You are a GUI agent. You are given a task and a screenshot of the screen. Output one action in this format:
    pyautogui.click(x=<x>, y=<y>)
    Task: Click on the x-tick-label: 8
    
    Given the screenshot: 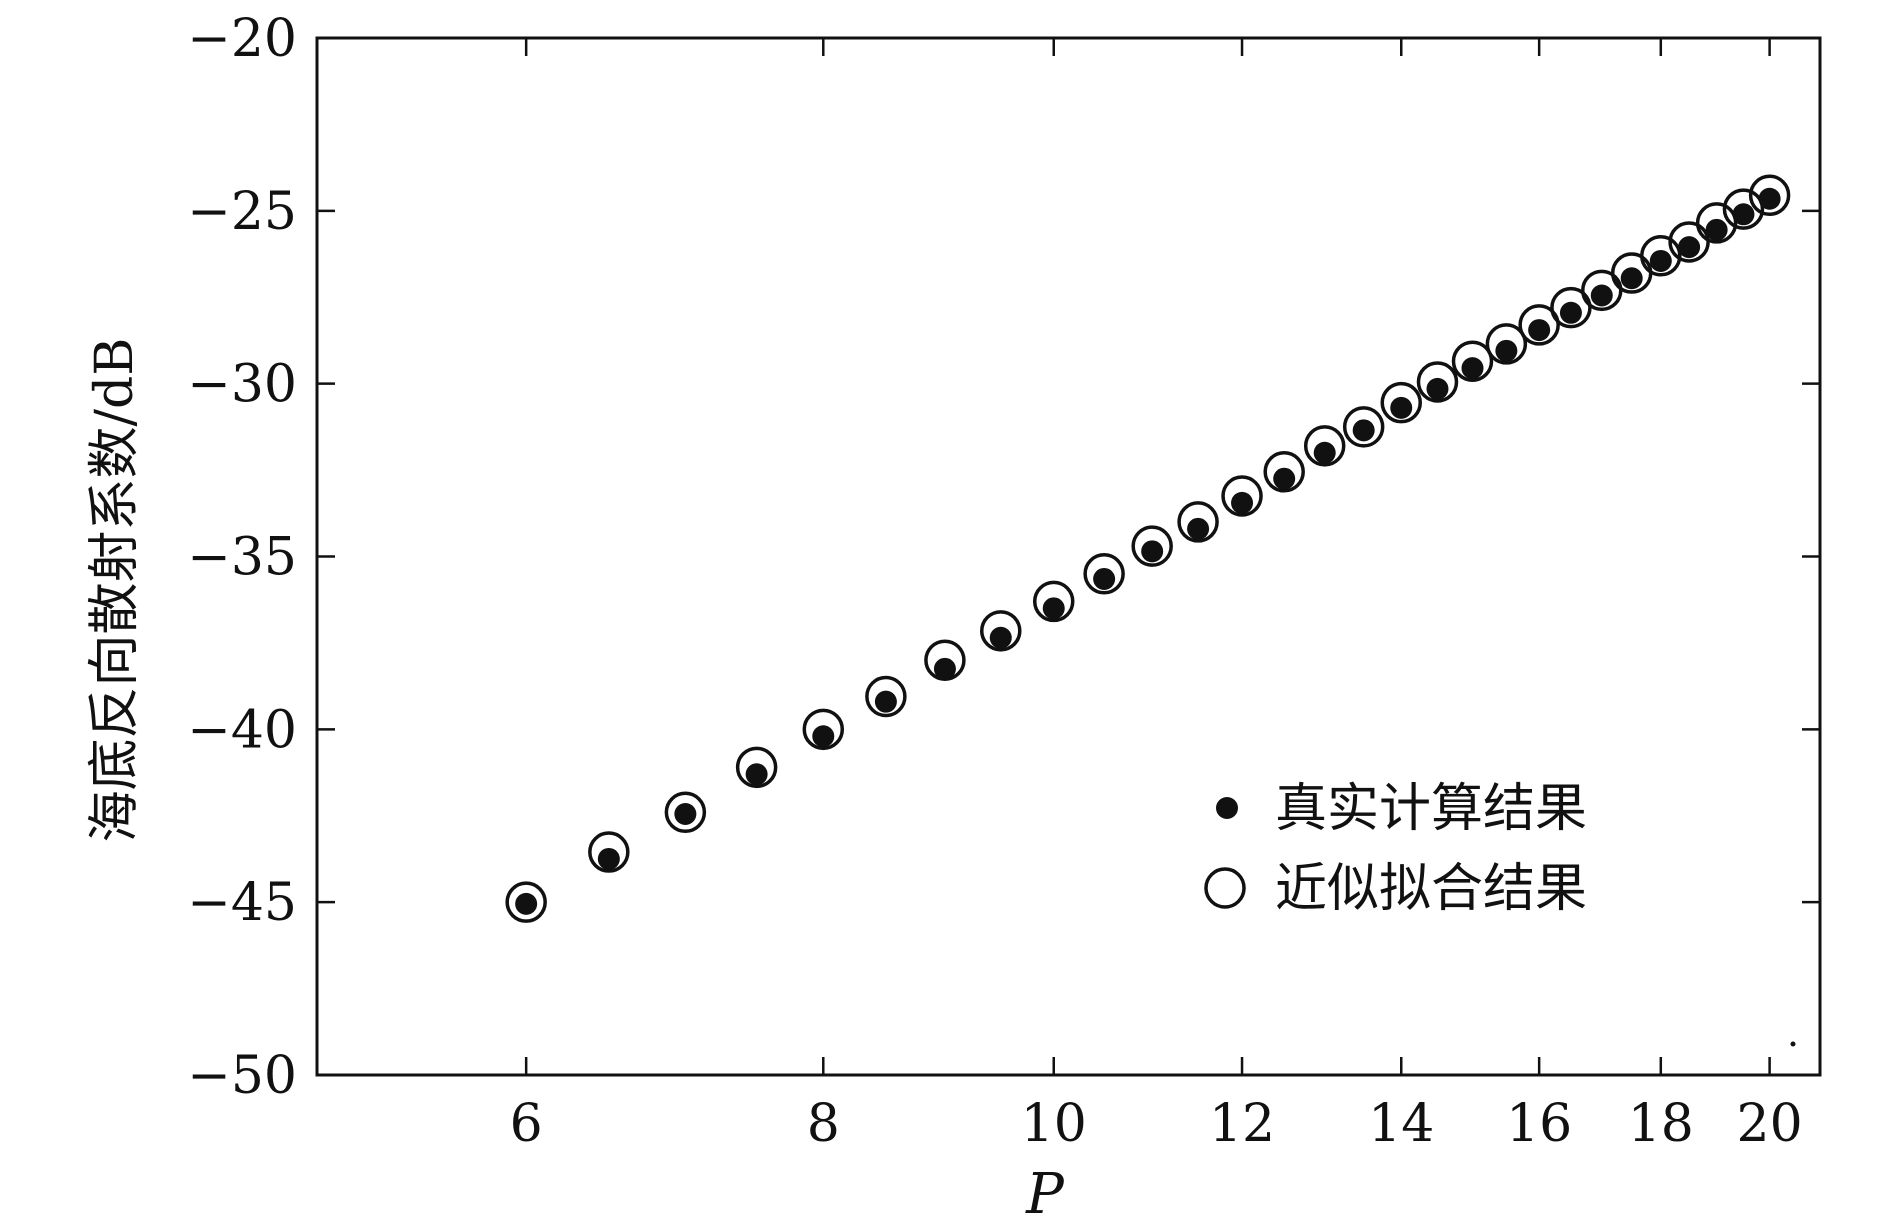 What is the action you would take?
    pyautogui.click(x=823, y=1124)
    